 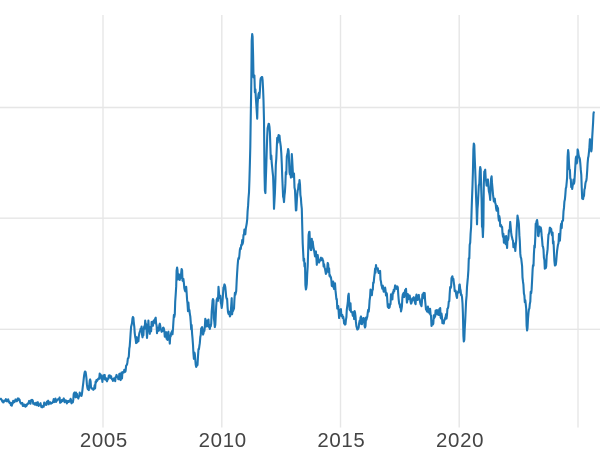 What do you see at coordinates (341, 440) in the screenshot?
I see `svg-text: 2015` at bounding box center [341, 440].